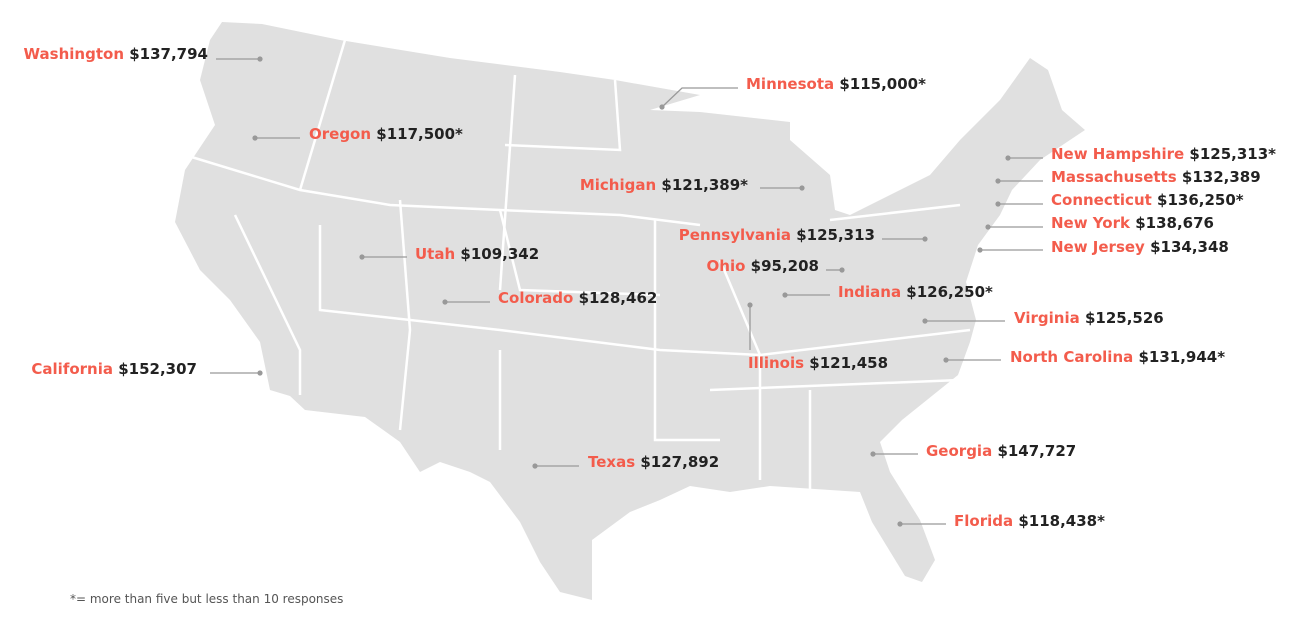 The height and width of the screenshot is (622, 1298). I want to click on state-label: Colorado $128,462, so click(577, 298).